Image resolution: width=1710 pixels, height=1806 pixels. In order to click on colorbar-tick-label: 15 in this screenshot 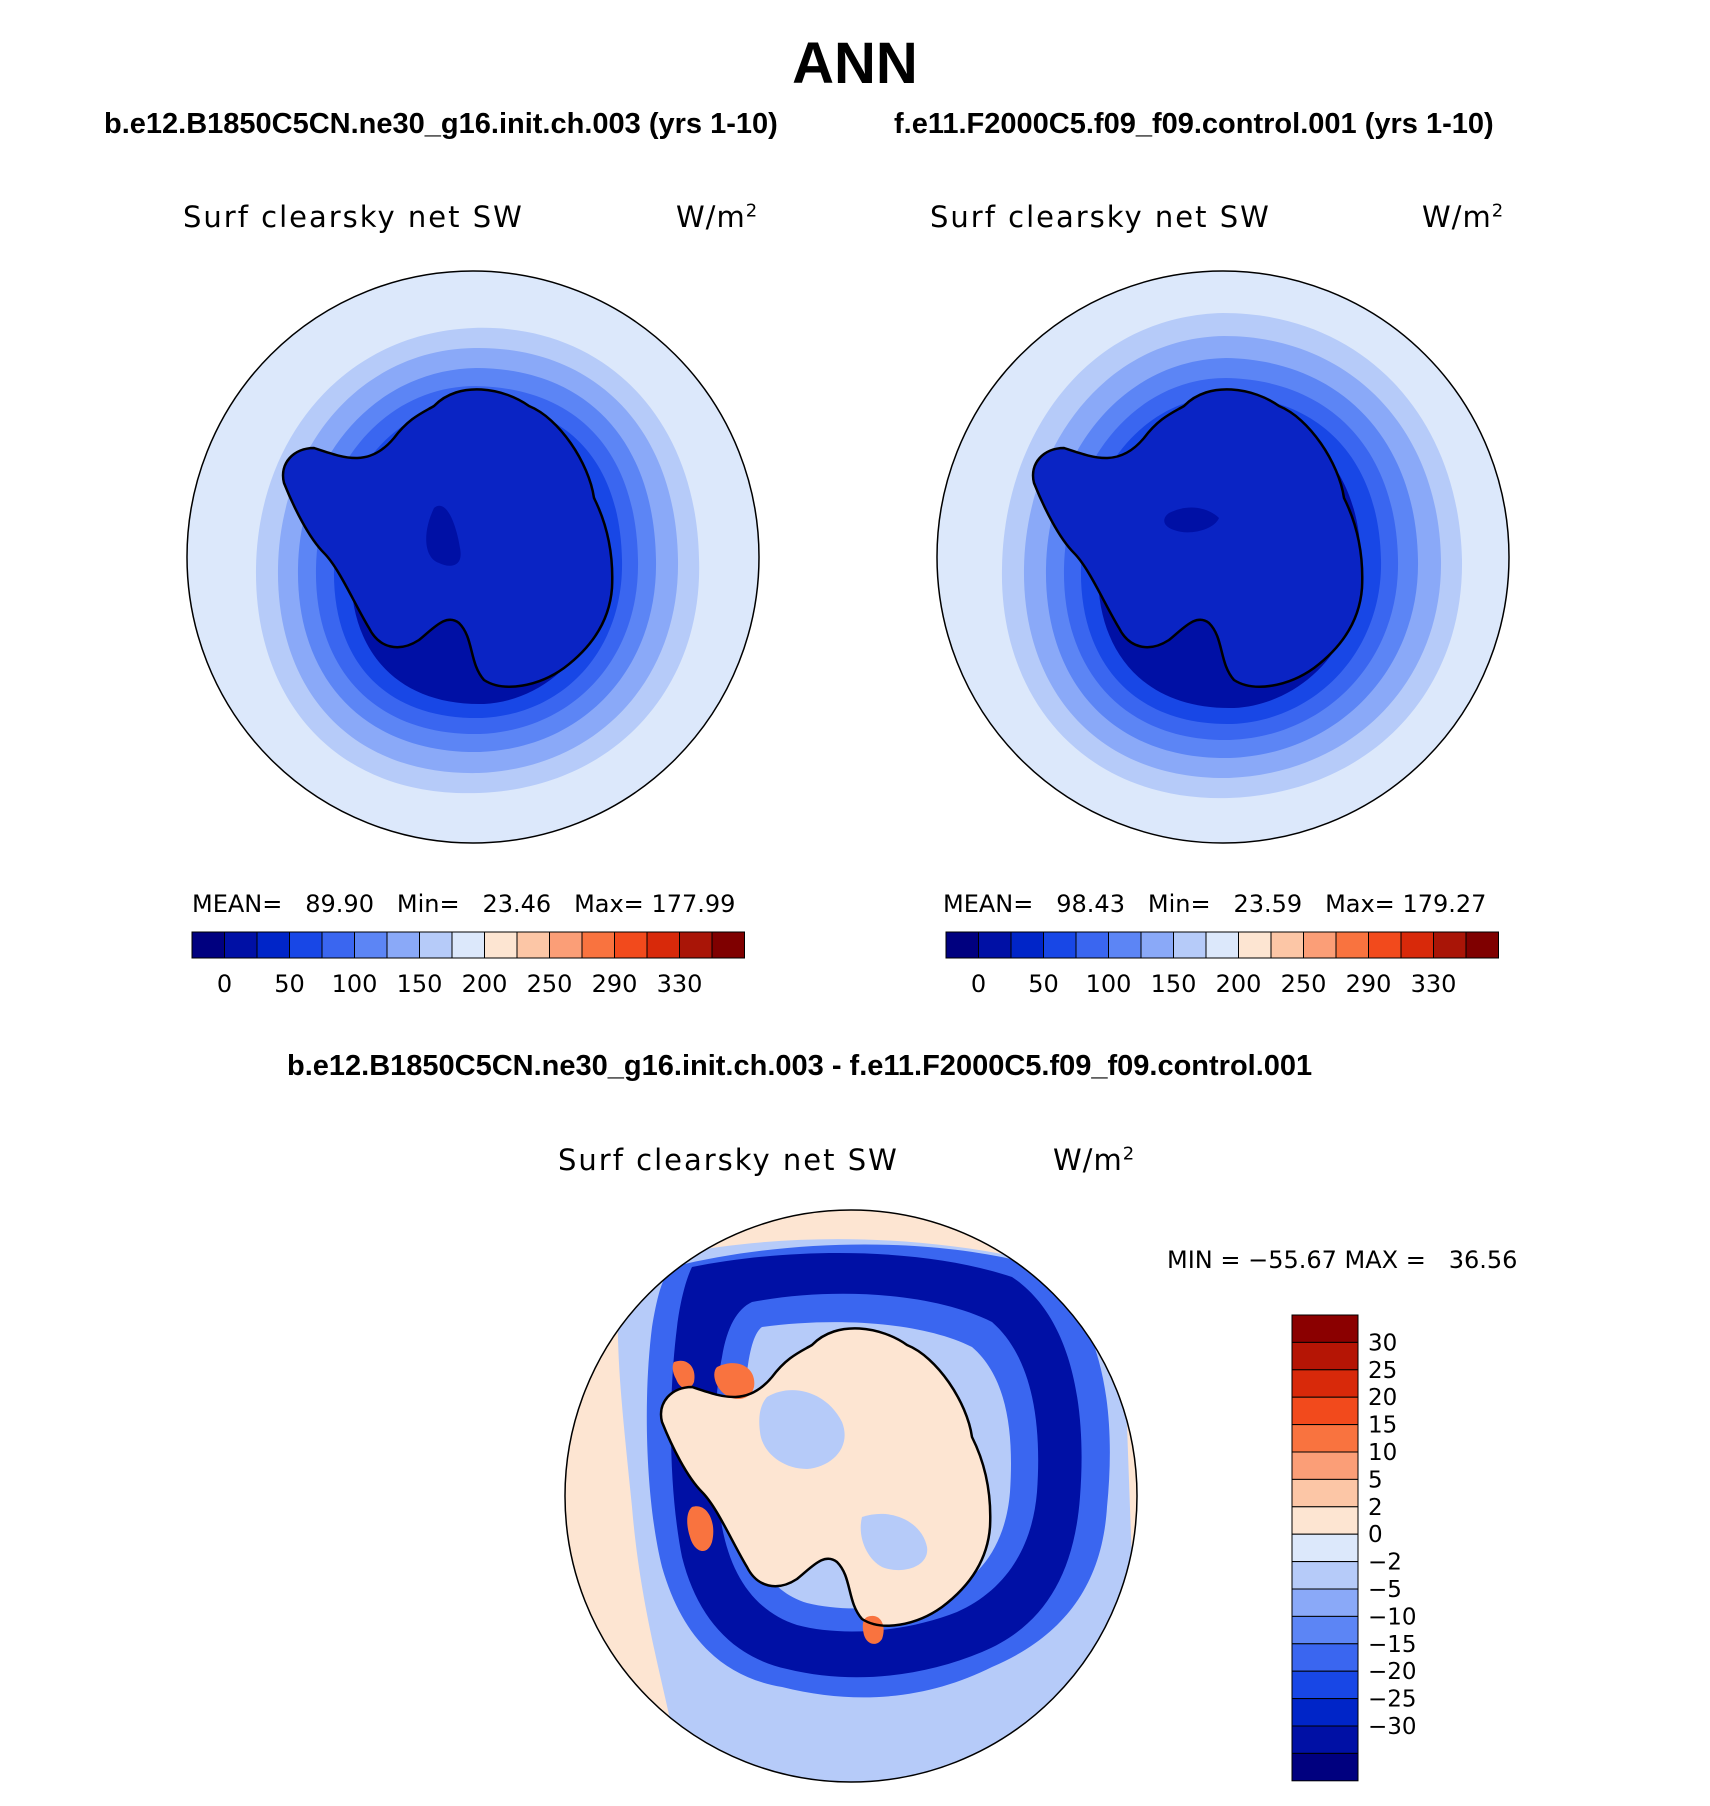, I will do `click(1382, 1426)`.